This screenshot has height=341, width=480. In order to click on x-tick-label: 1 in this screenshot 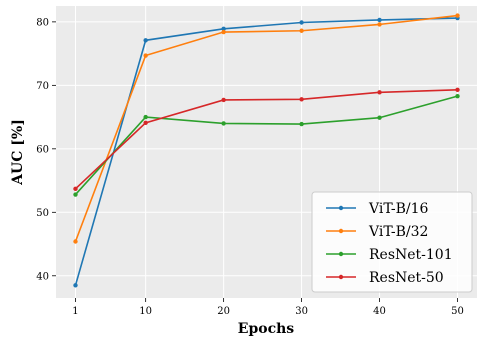, I will do `click(75, 311)`.